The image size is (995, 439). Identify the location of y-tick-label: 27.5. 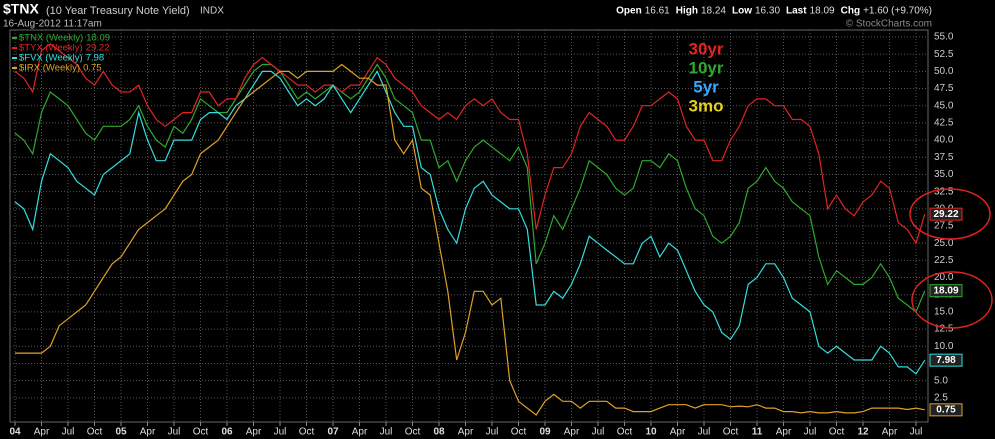
(944, 226).